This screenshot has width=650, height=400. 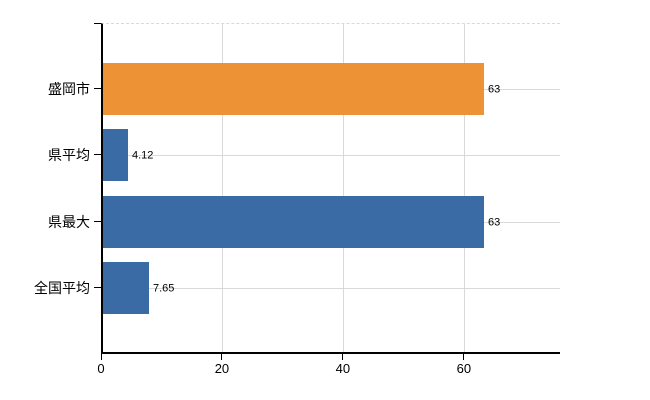 What do you see at coordinates (101, 368) in the screenshot?
I see `x-tick-label: 0` at bounding box center [101, 368].